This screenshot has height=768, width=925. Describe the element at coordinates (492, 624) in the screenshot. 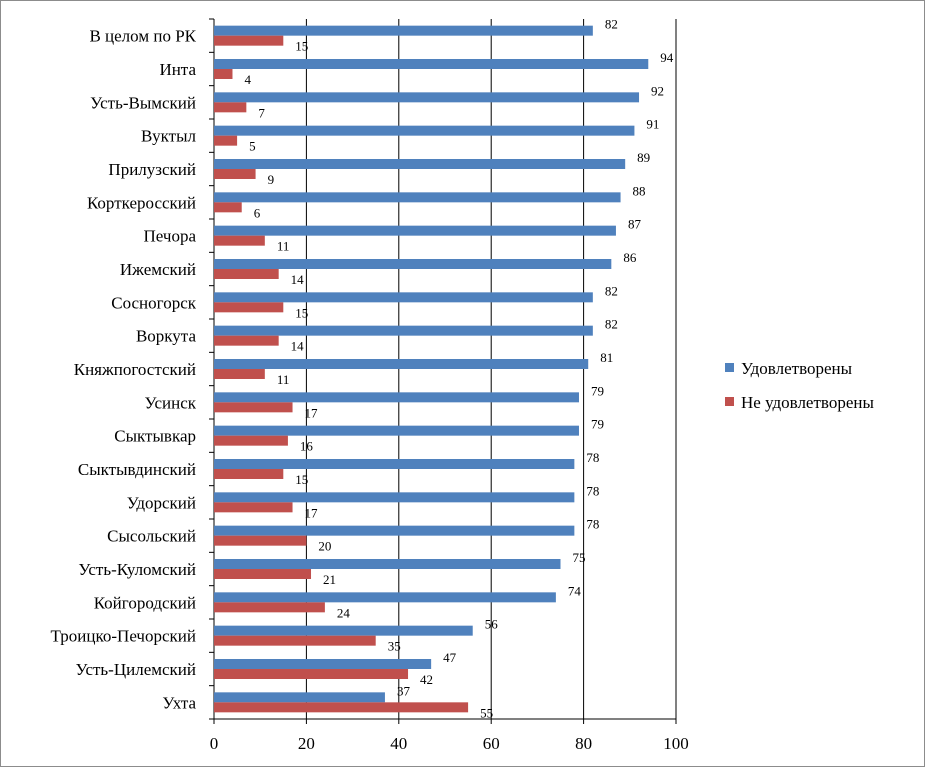

I see `data-label-satisfied: 56` at that location.